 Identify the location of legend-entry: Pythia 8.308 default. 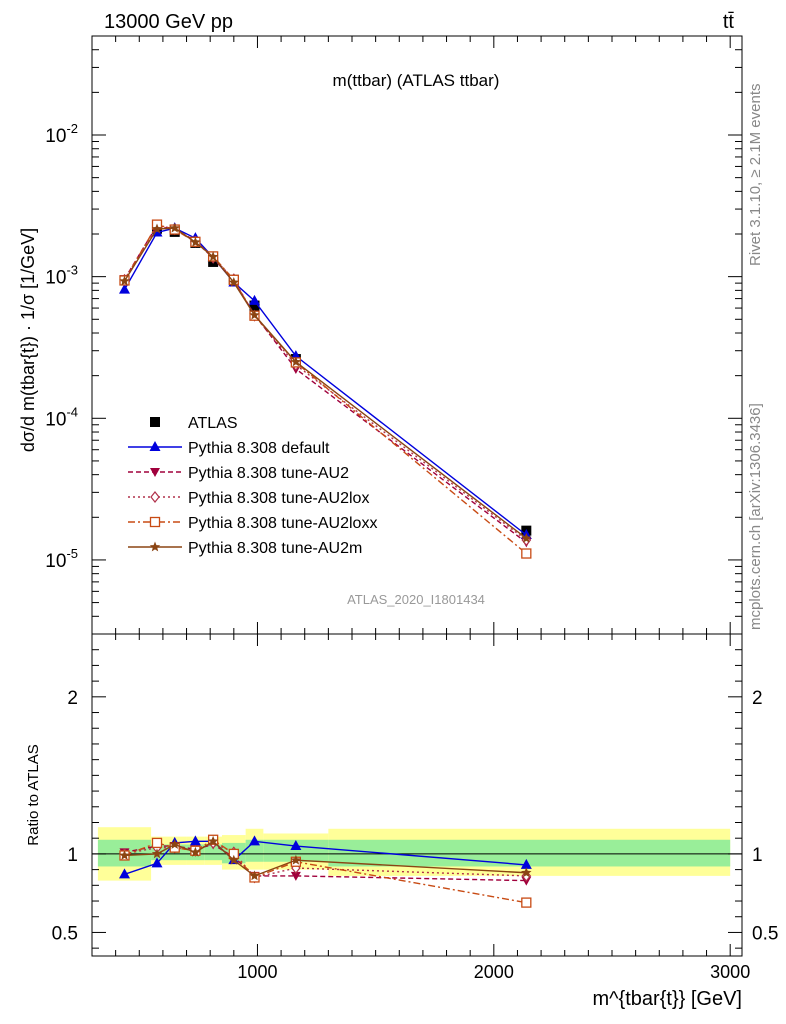
(229, 448).